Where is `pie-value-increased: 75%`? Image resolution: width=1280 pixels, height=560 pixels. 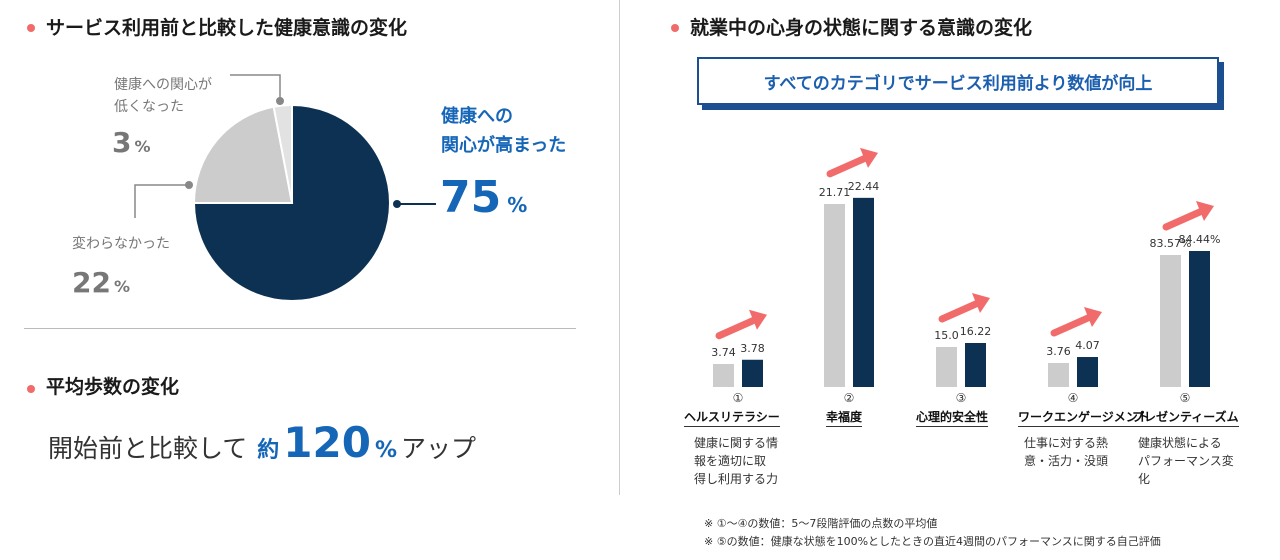 pie-value-increased: 75% is located at coordinates (484, 197).